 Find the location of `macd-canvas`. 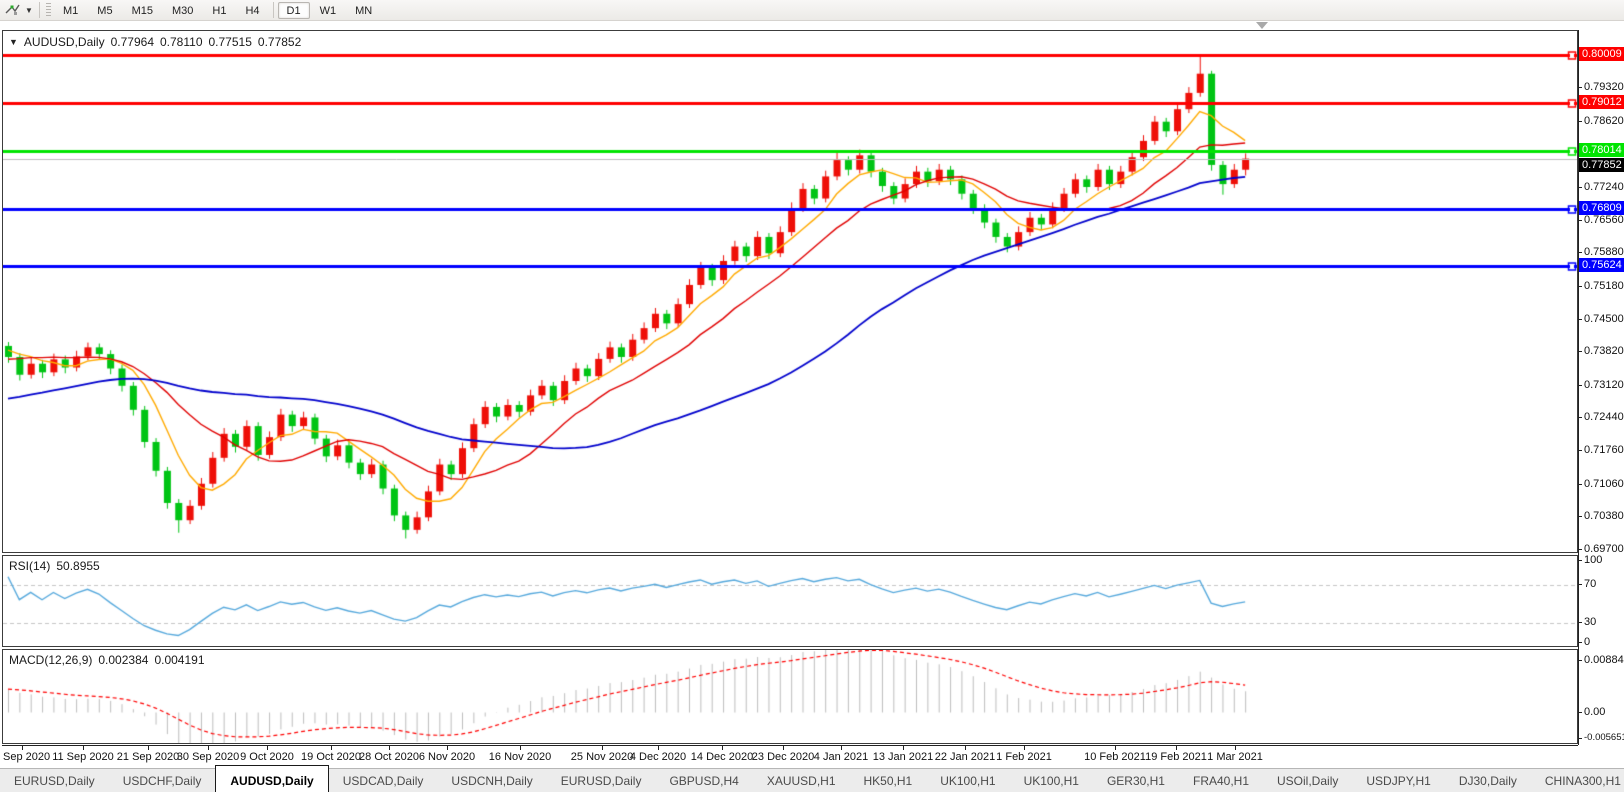

macd-canvas is located at coordinates (790, 696).